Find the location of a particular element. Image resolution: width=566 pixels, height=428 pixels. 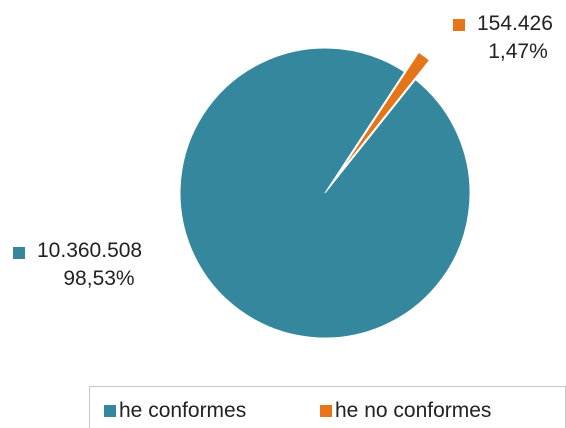

legend-swatch-no-conformes is located at coordinates (326, 411).